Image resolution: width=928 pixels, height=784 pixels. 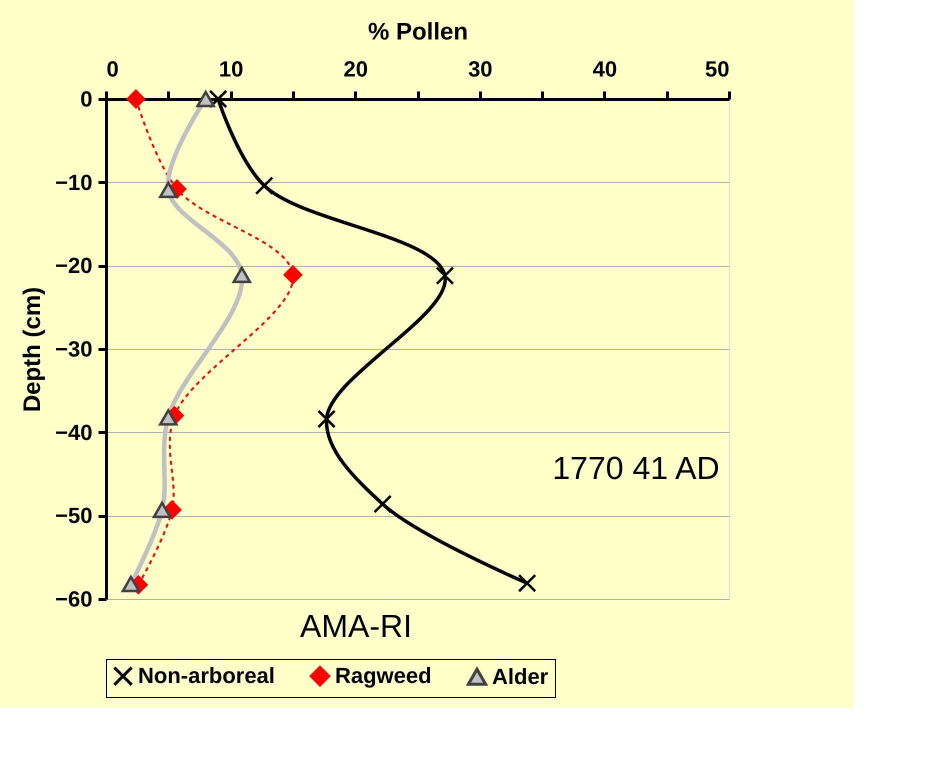 I want to click on y-tick-label: −60, so click(x=73, y=599).